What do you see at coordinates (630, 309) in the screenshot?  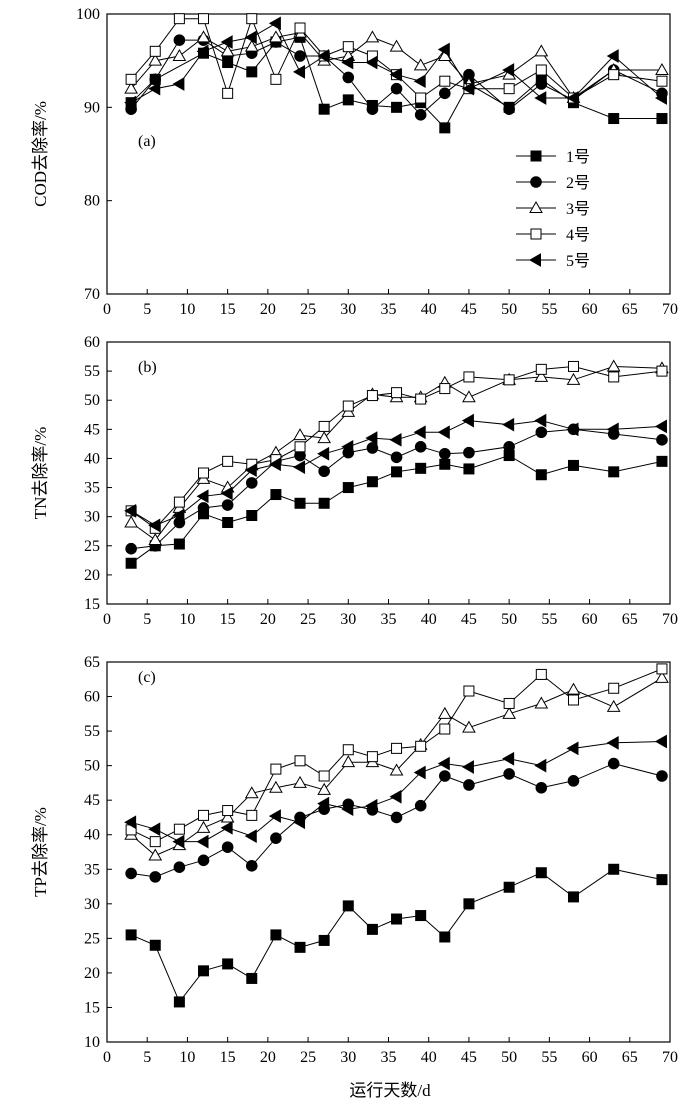 I see `x-tick-label: 65` at bounding box center [630, 309].